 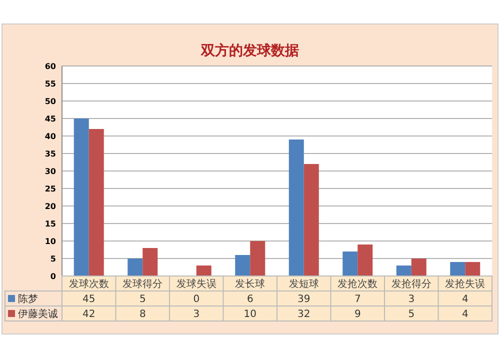 What do you see at coordinates (250, 284) in the screenshot?
I see `x-tick-label: 发长球` at bounding box center [250, 284].